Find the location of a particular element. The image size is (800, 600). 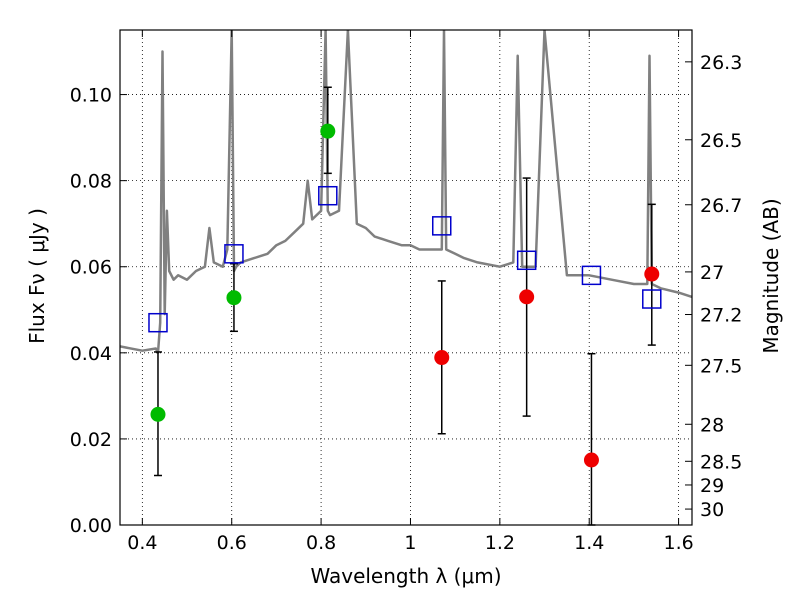

x-axis-title: Wavelength λ (μm) is located at coordinates (405, 576).